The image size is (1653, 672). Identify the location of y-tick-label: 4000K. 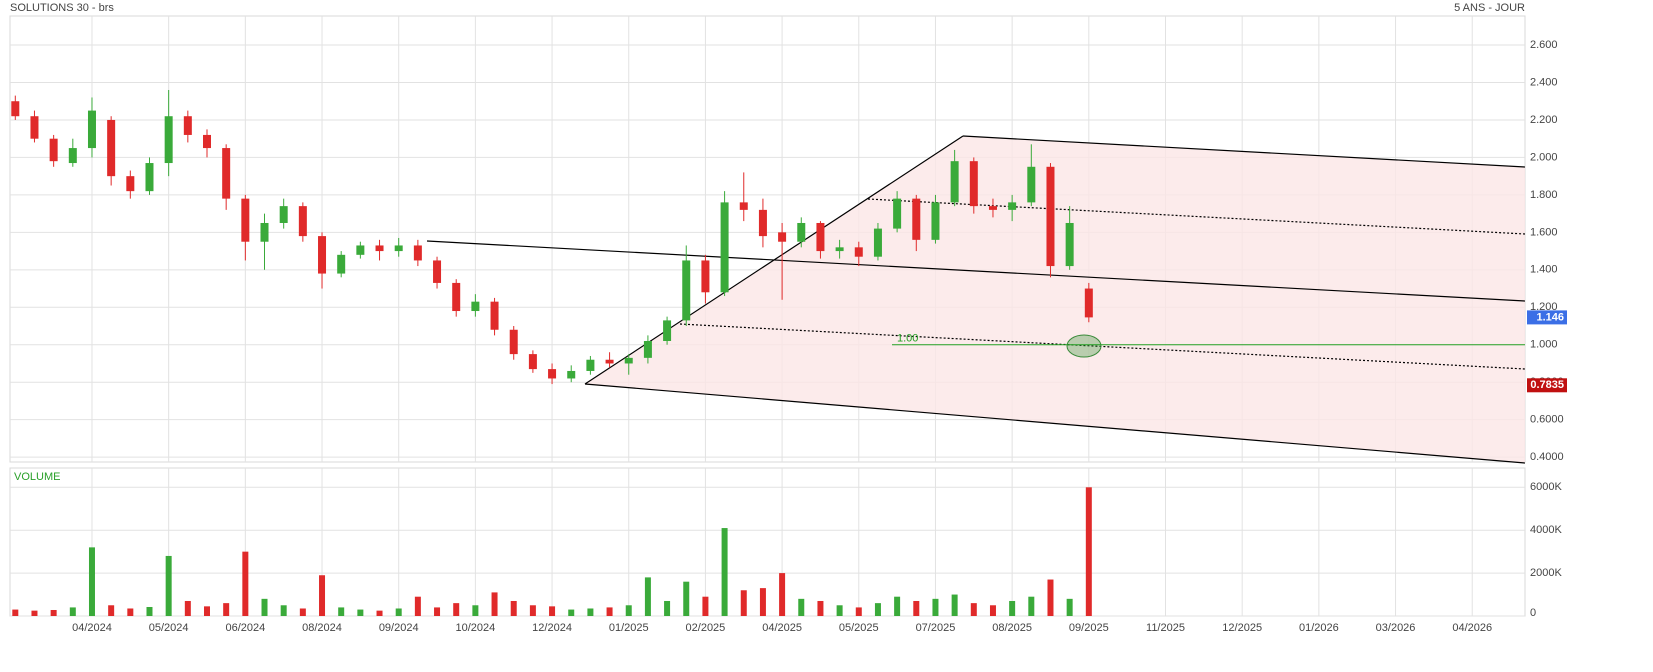
(1546, 530).